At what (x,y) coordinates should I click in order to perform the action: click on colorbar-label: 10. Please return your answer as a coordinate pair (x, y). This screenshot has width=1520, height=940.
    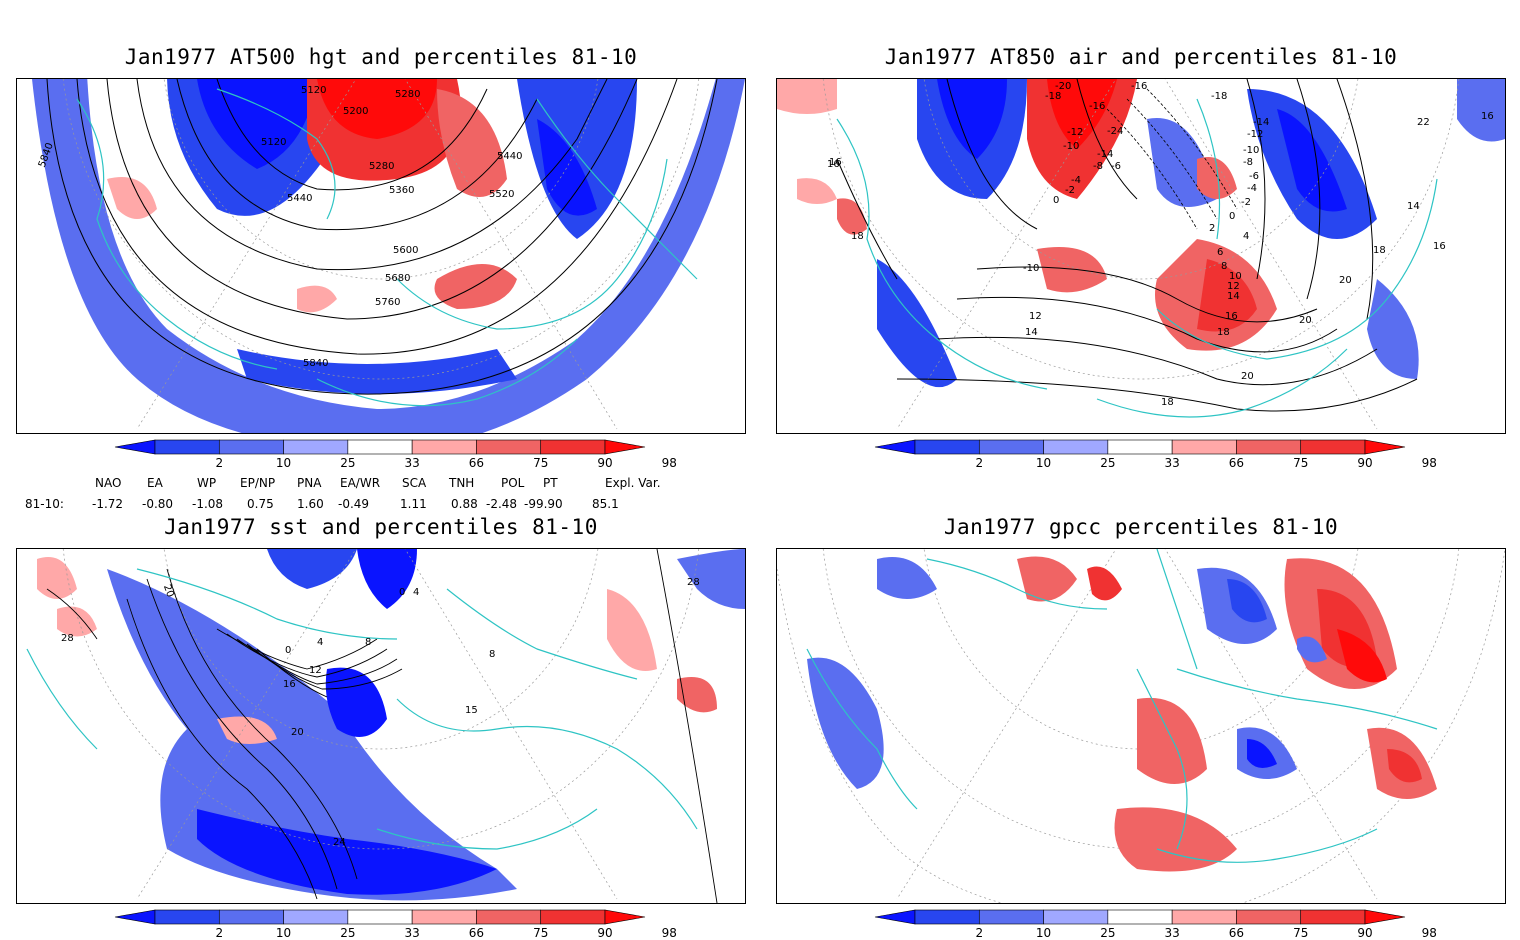
    Looking at the image, I should click on (283, 933).